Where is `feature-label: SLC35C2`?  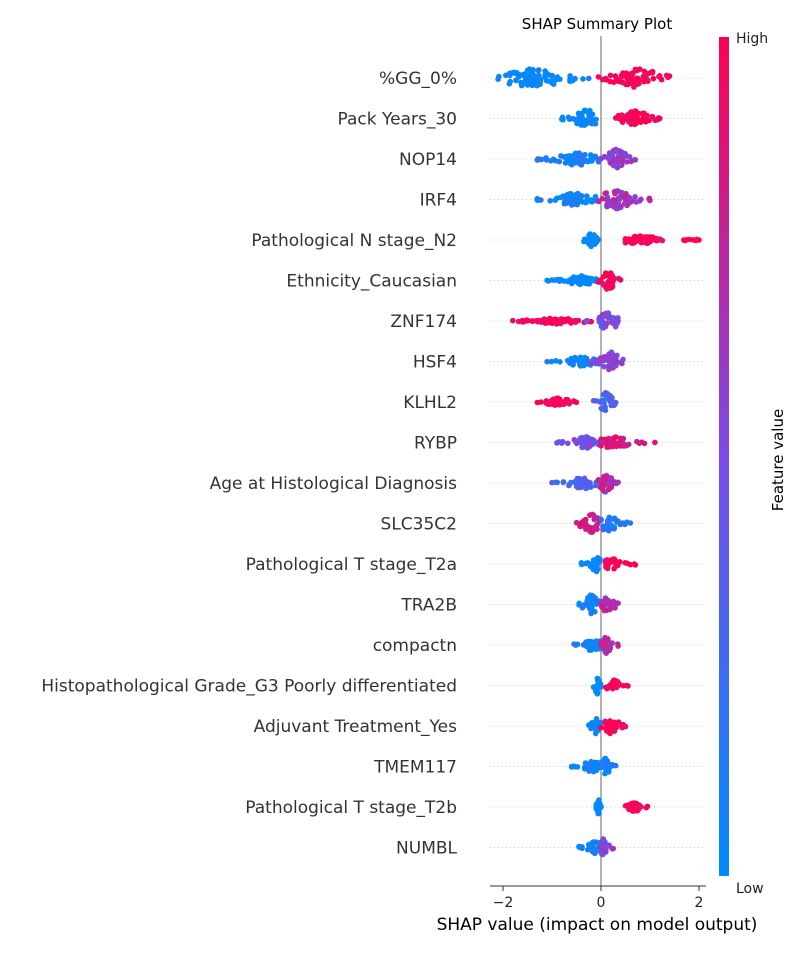
feature-label: SLC35C2 is located at coordinates (419, 525).